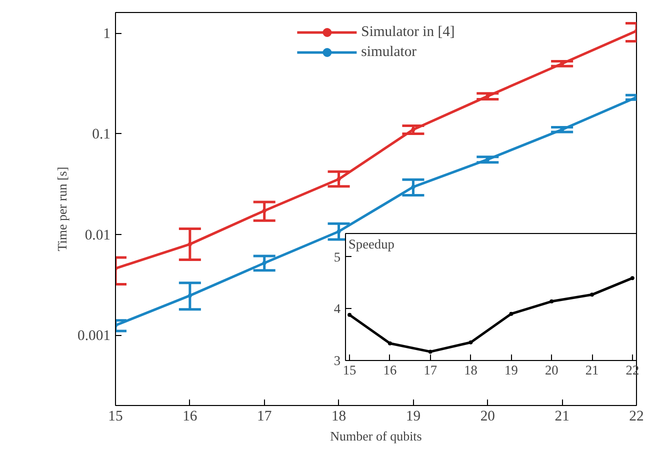  Describe the element at coordinates (636, 416) in the screenshot. I see `x-tick-label: 22` at that location.